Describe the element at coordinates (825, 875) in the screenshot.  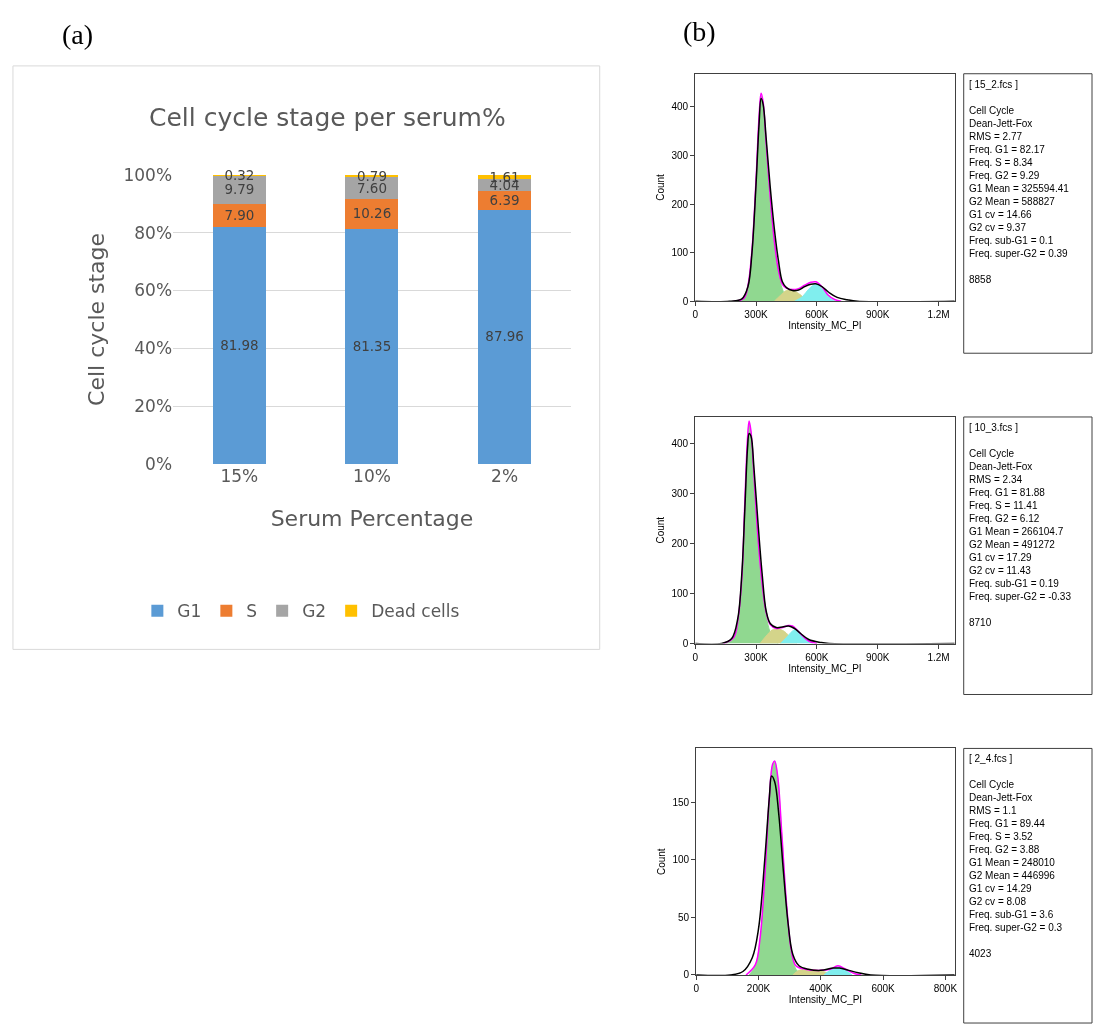
I see `line-series` at that location.